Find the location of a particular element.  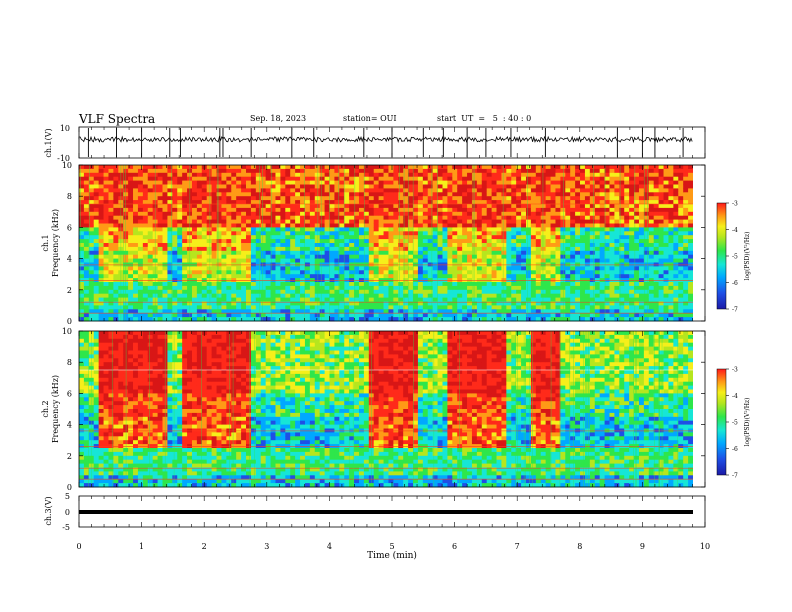

chart-title: VLF Spectra is located at coordinates (117, 119).